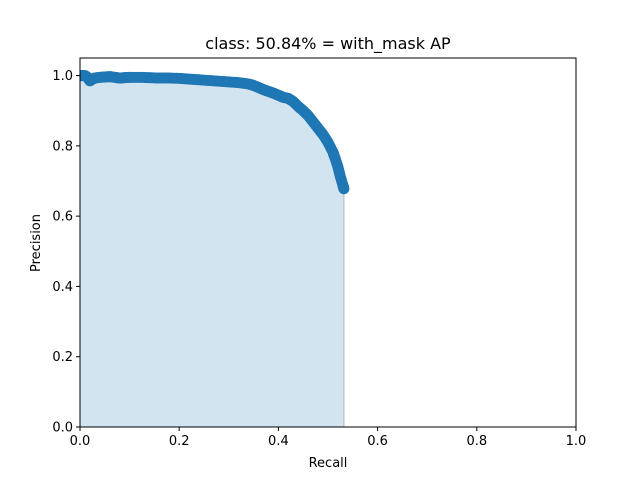  I want to click on x-tick-label: 0.0, so click(80, 441).